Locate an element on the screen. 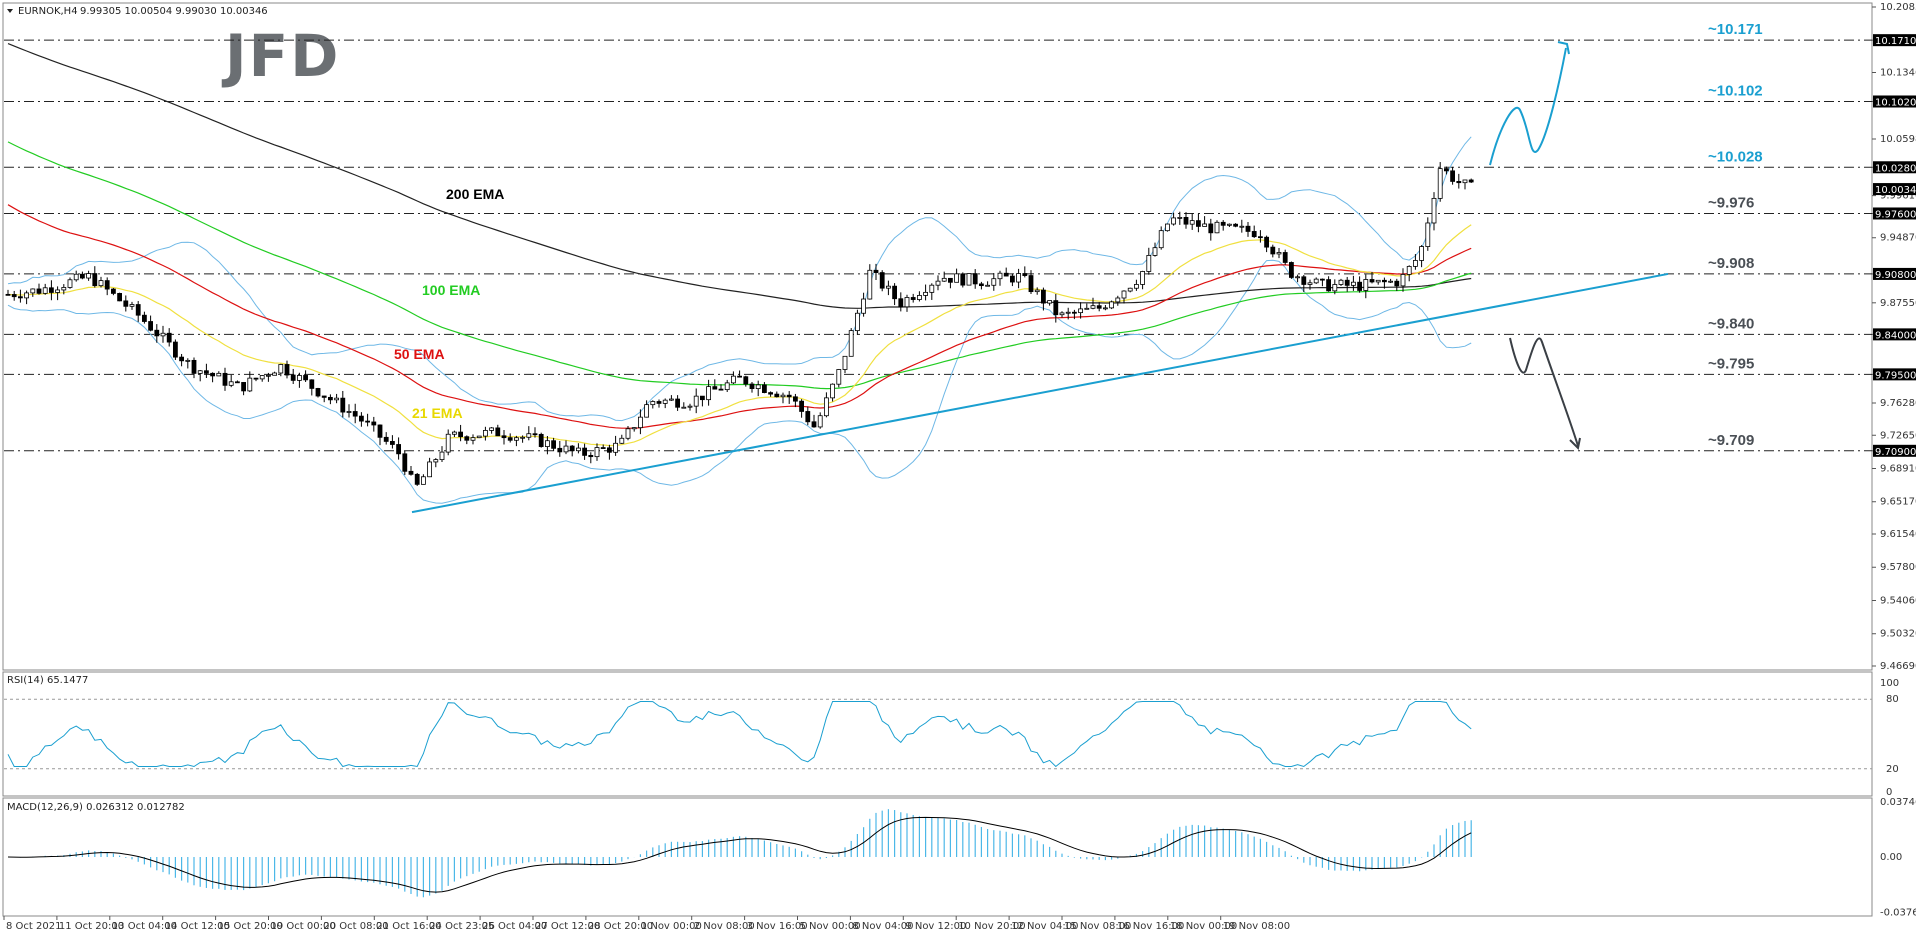  price-box-label: 10.02800 is located at coordinates (1895, 168).